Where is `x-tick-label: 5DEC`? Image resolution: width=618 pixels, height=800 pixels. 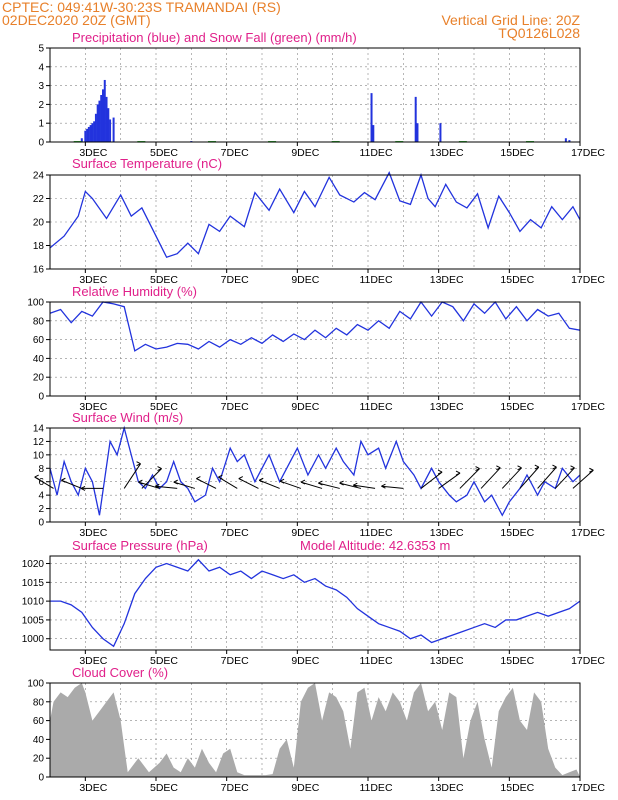
x-tick-label: 5DEC is located at coordinates (164, 533).